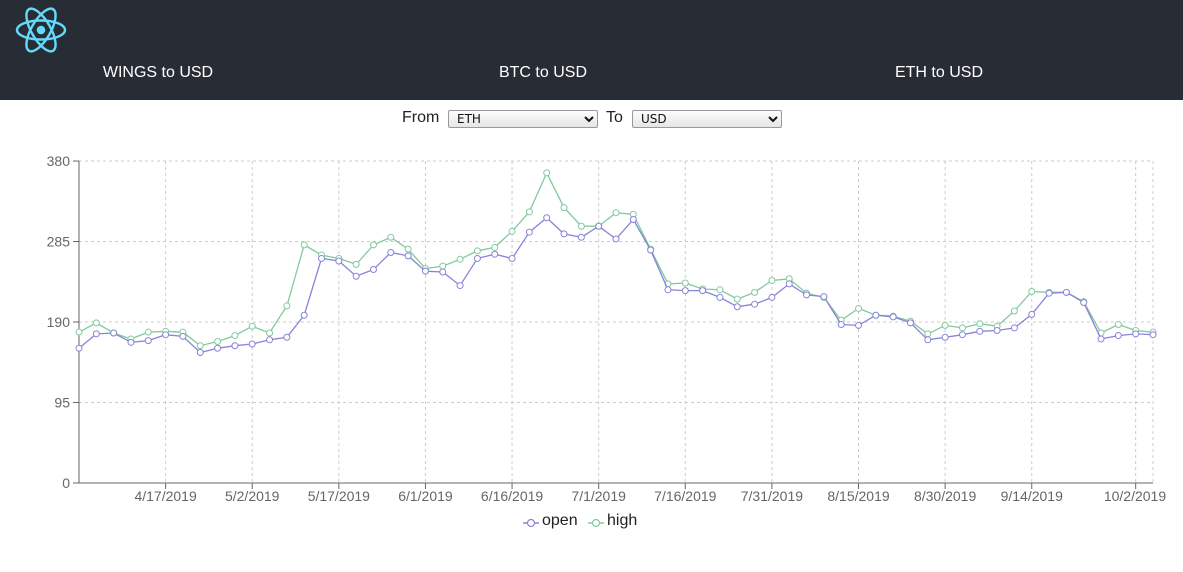 The width and height of the screenshot is (1183, 572). Describe the element at coordinates (560, 520) in the screenshot. I see `legend-open-label: open` at that location.